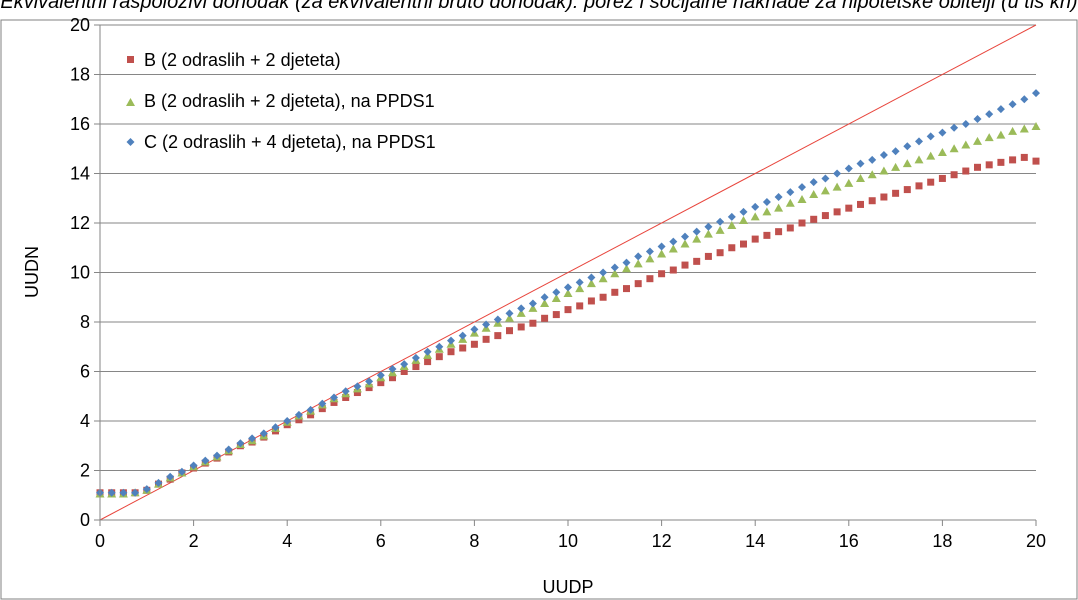 Image resolution: width=1078 pixels, height=600 pixels. I want to click on legend-item-1: B (2 odraslih + 2 djeteta), so click(234, 60).